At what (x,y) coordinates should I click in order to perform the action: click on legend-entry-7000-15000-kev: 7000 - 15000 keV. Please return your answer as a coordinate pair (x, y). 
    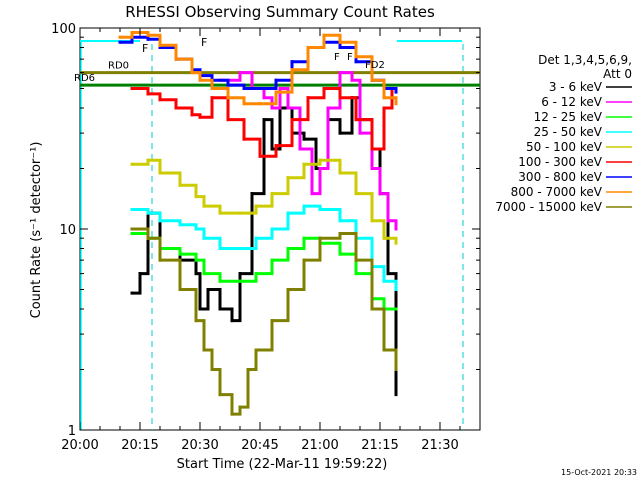
    Looking at the image, I should click on (563, 207).